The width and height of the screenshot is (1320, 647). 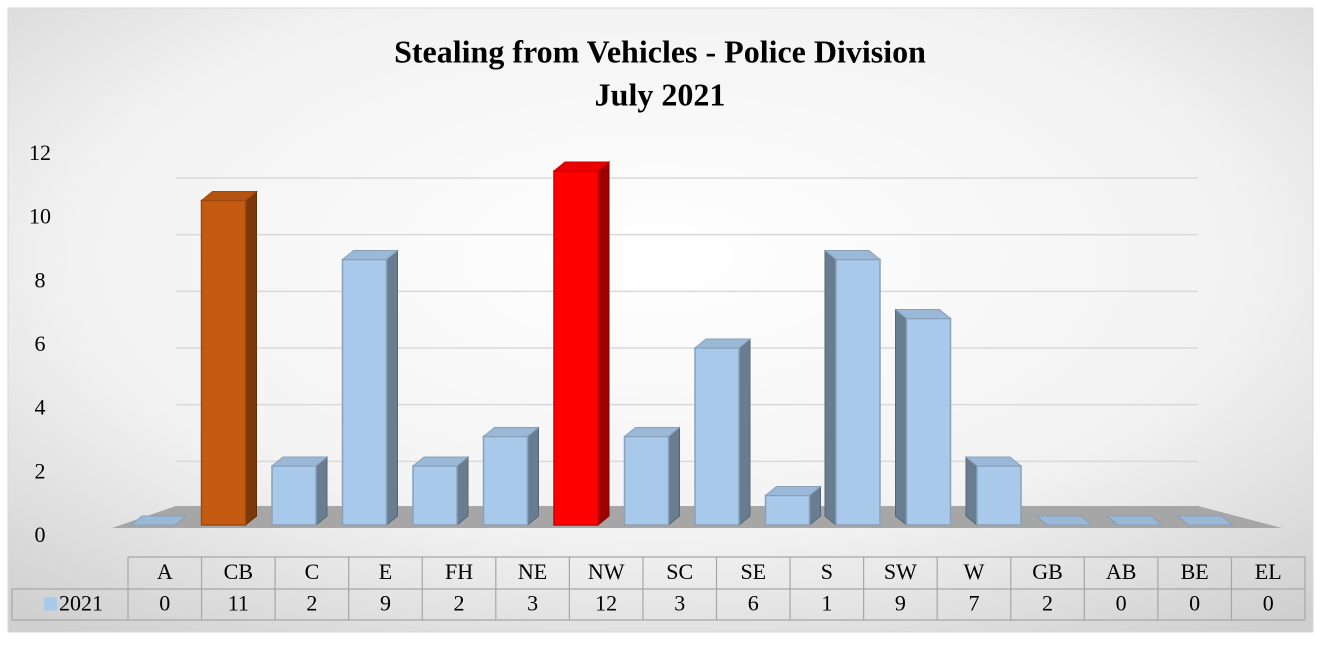 What do you see at coordinates (606, 571) in the screenshot?
I see `x-tick-label: NW` at bounding box center [606, 571].